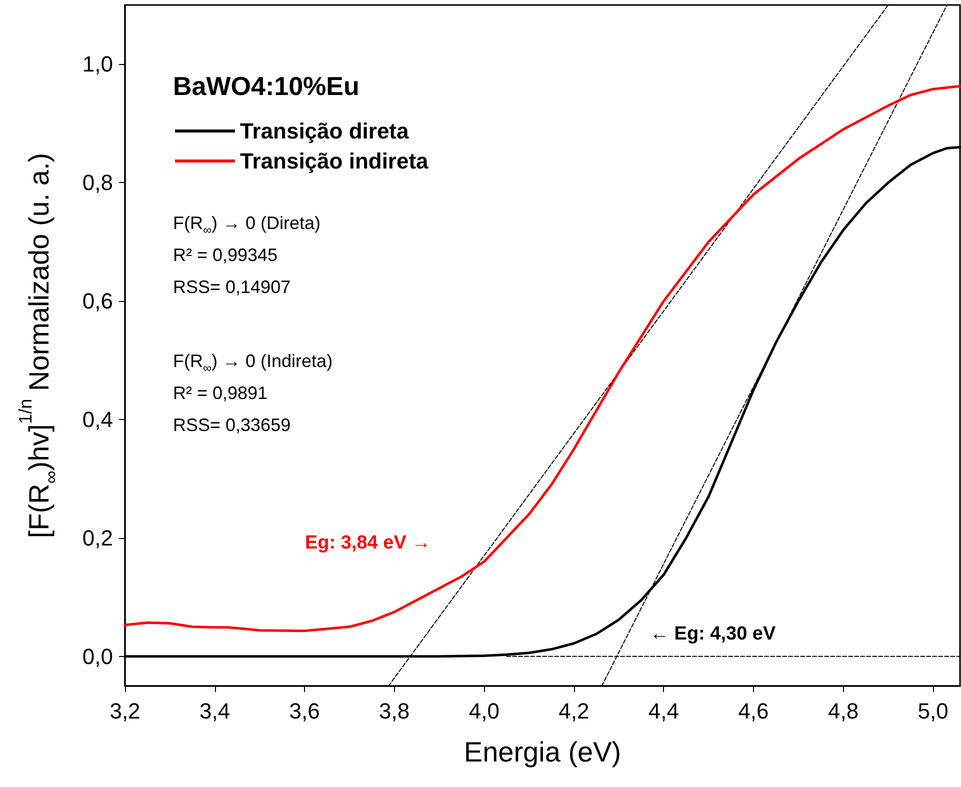  I want to click on annotation: F(R∞) → 0 (Direta) R² = 0,99345 RSS= 0,14907, so click(247, 255).